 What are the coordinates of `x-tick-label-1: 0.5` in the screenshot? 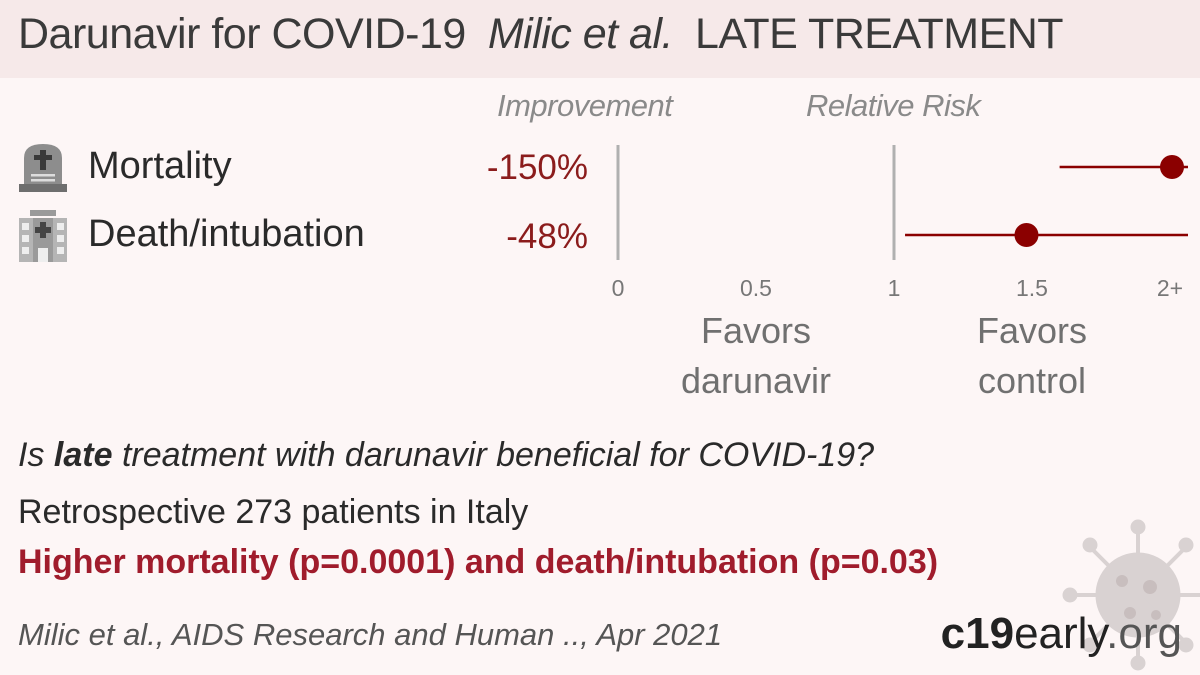 It's located at (756, 288).